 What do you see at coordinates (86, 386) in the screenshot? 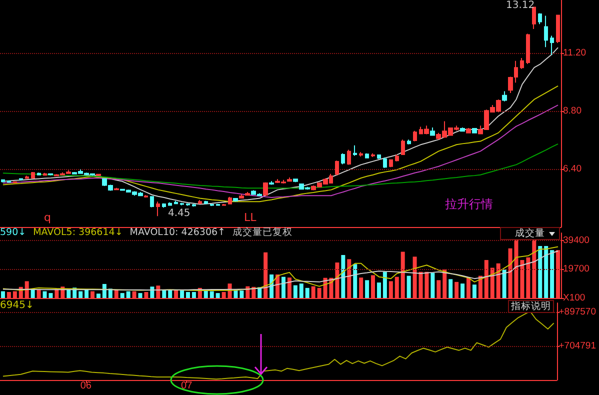
I see `x-tick-label: 06` at bounding box center [86, 386].